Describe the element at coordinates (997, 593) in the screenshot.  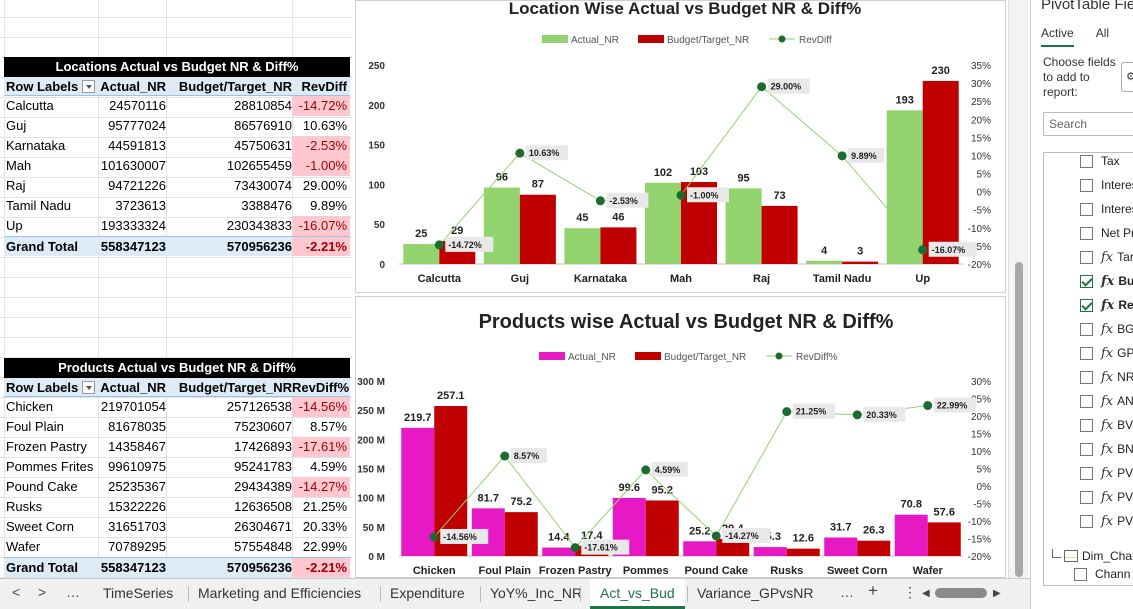
I see `hscroll-right-icon: ▶` at that location.